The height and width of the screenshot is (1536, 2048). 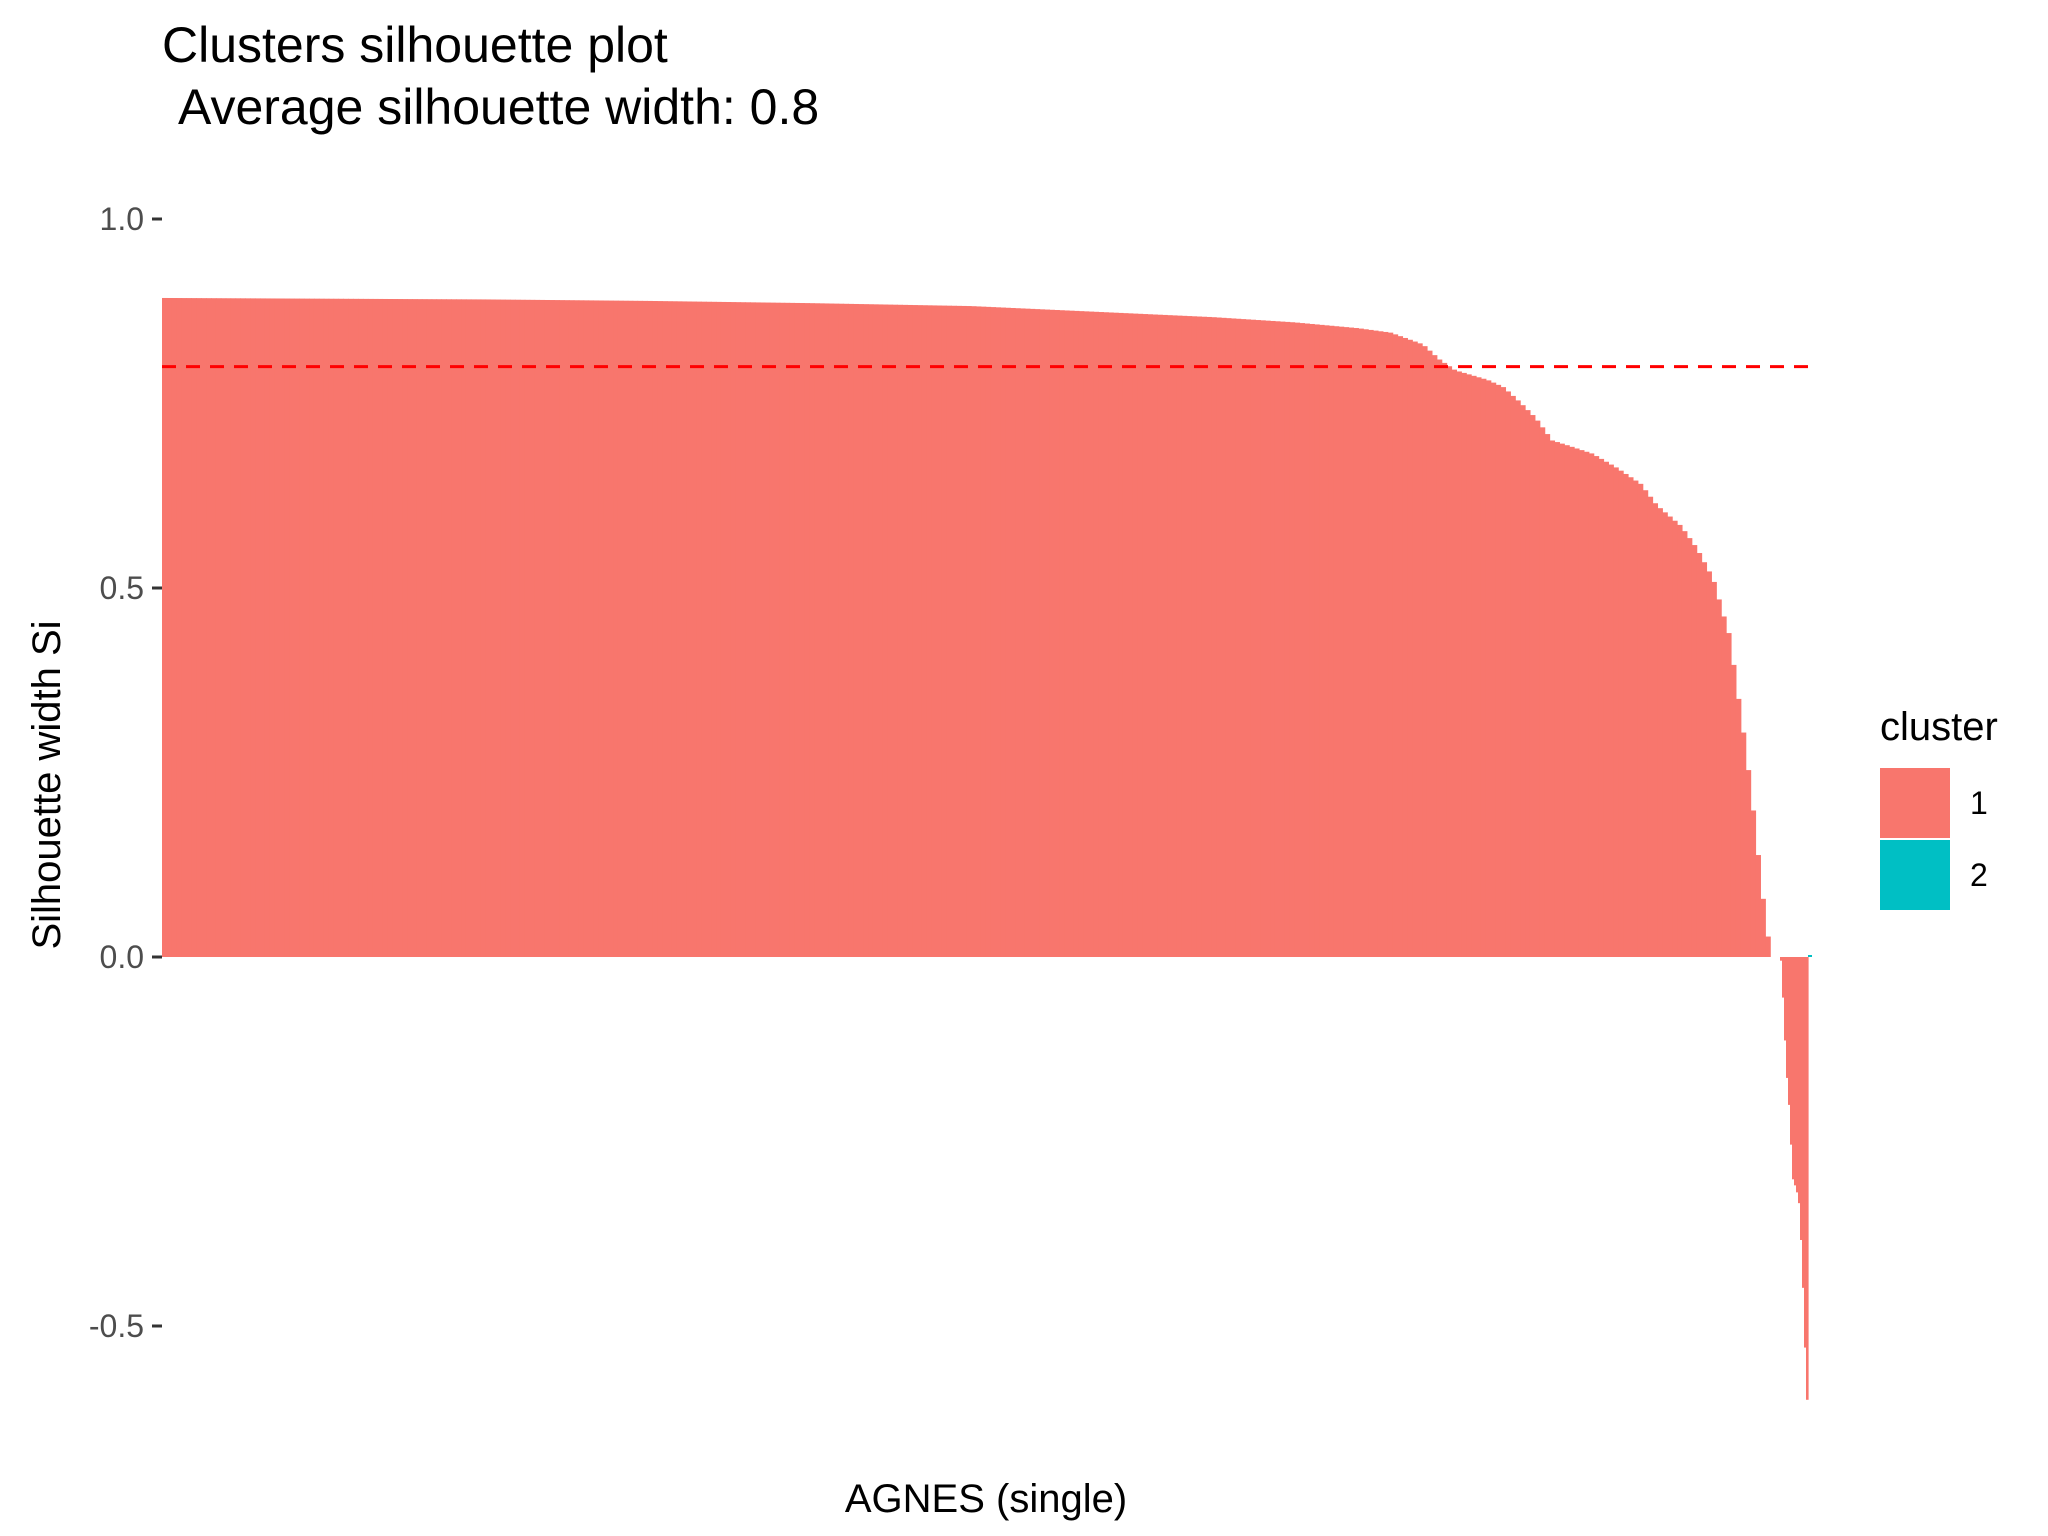 What do you see at coordinates (986, 1499) in the screenshot?
I see `x-axis-title: AGNES (single)` at bounding box center [986, 1499].